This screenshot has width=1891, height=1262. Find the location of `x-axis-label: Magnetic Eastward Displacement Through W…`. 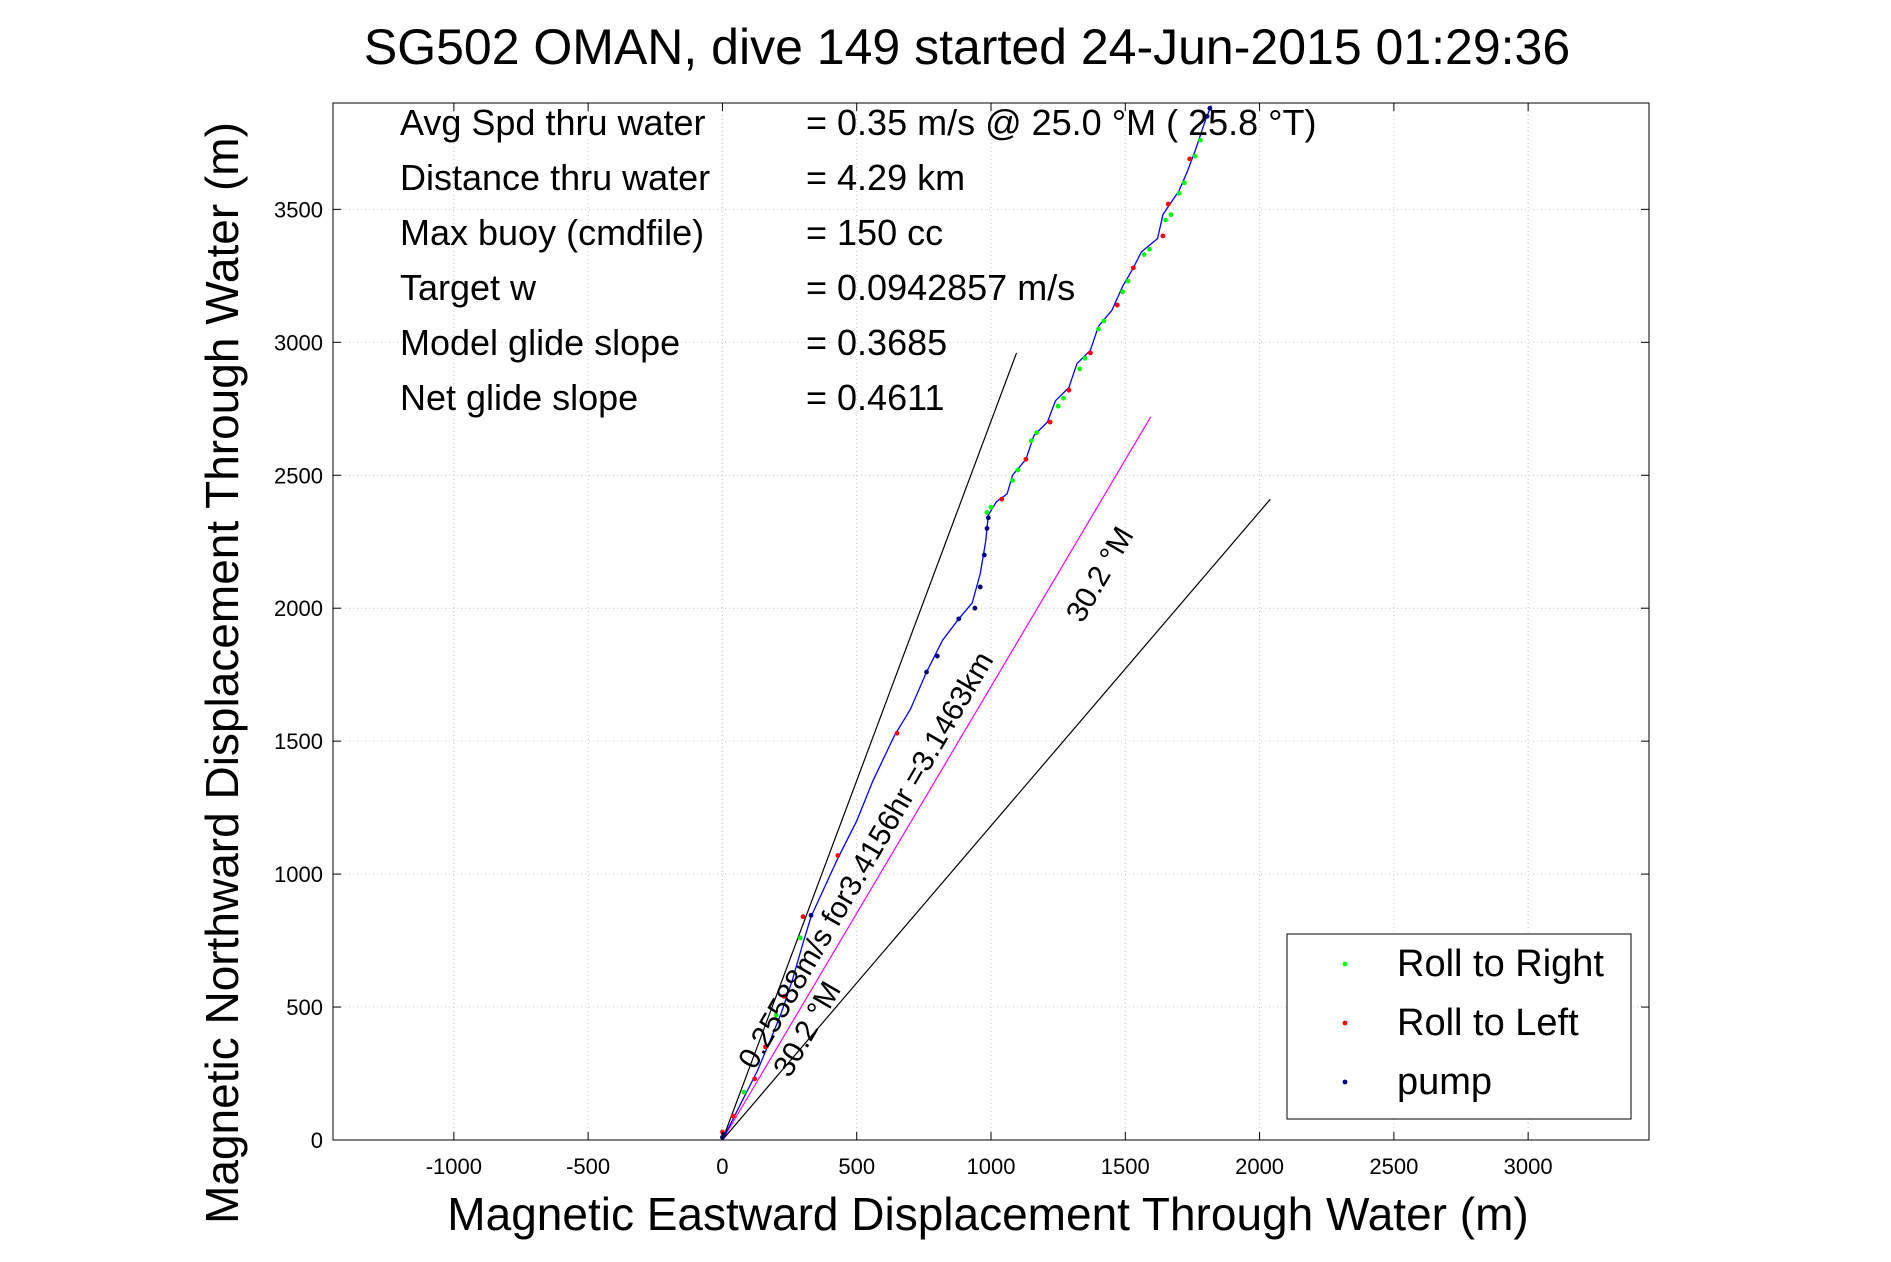

x-axis-label: Magnetic Eastward Displacement Through W… is located at coordinates (987, 1214).